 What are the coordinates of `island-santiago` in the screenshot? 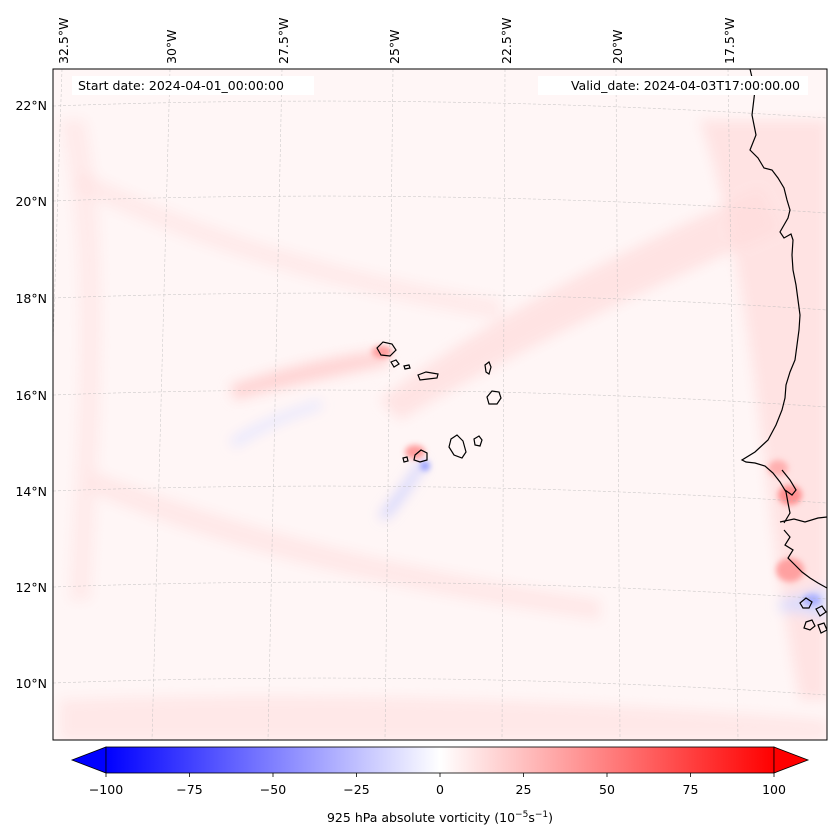 It's located at (457, 446).